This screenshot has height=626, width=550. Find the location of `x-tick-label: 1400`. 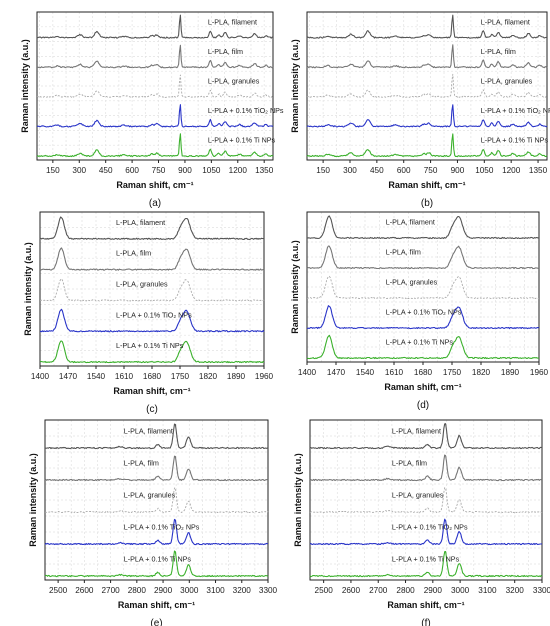

x-tick-label: 1400 is located at coordinates (40, 376).